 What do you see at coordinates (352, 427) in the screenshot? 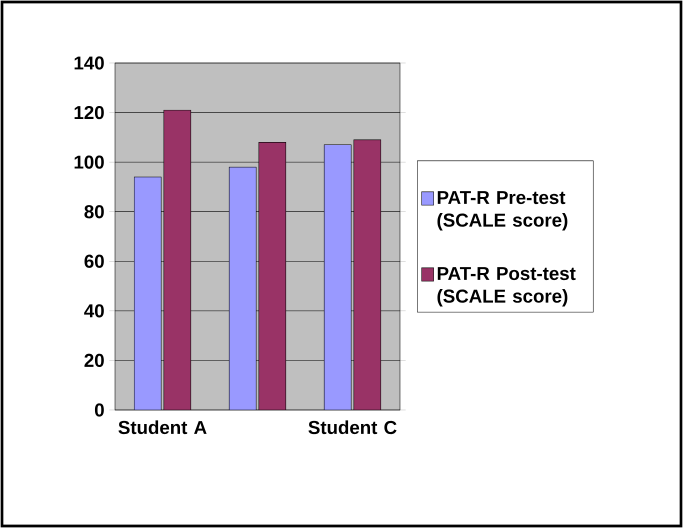
I see `x-tick-label: Student C` at bounding box center [352, 427].